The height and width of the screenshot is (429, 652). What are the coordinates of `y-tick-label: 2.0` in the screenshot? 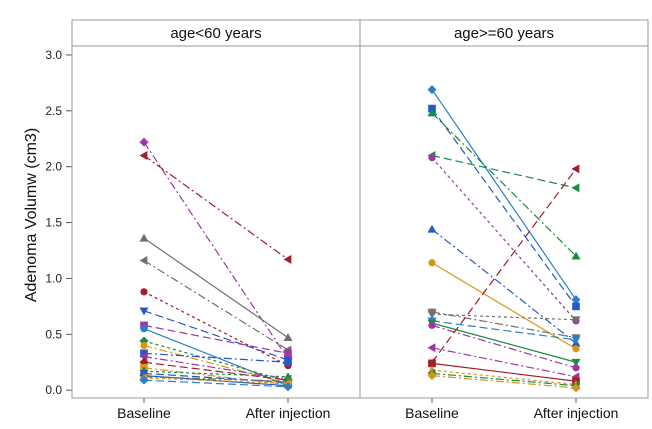 It's located at (53, 167).